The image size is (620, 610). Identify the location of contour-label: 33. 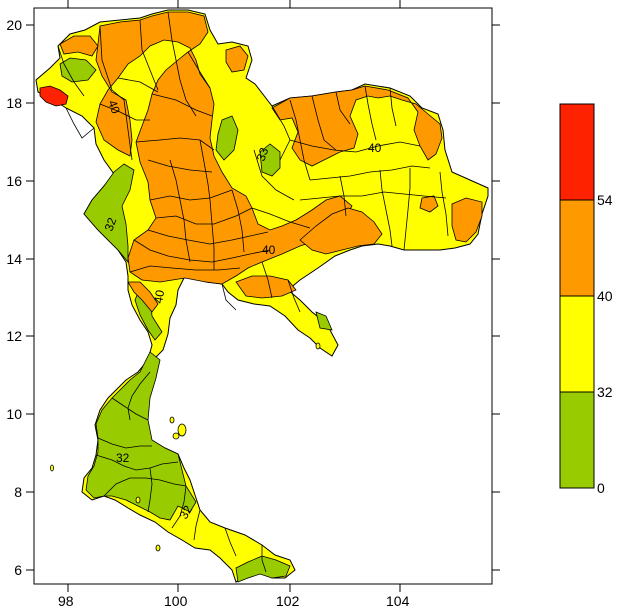
(263, 154).